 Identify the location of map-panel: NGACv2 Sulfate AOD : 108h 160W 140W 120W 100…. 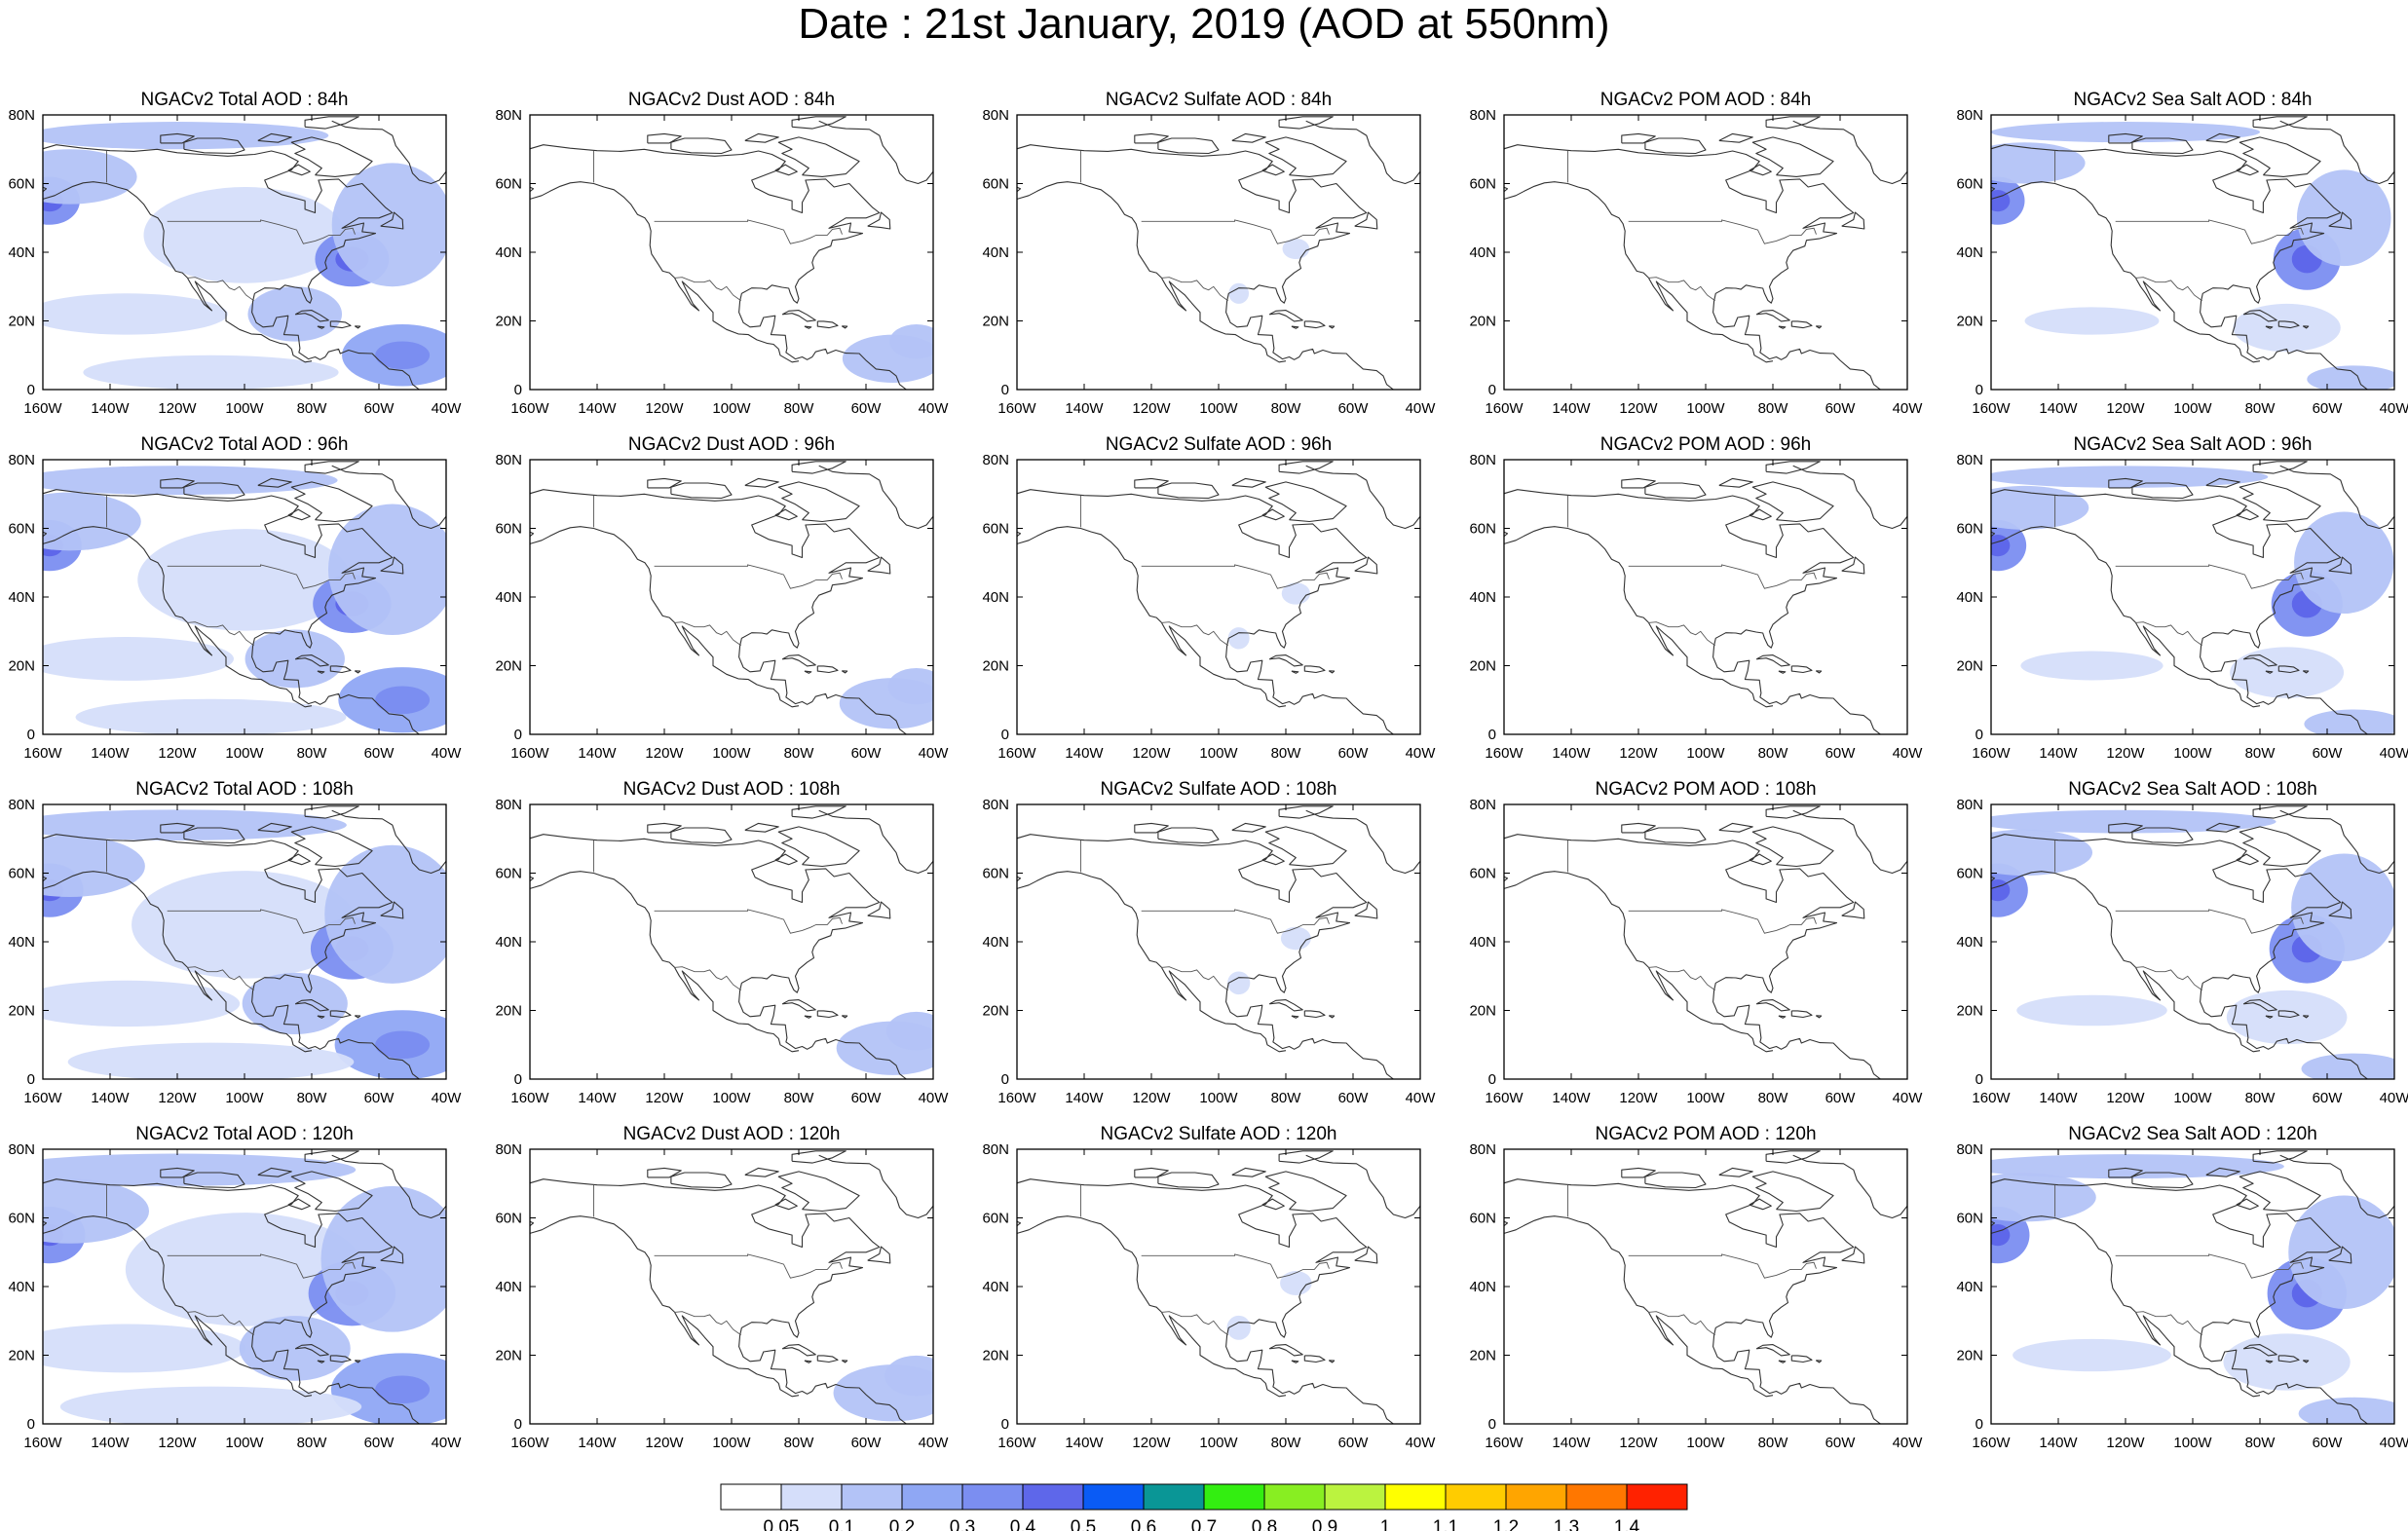
(1209, 943).